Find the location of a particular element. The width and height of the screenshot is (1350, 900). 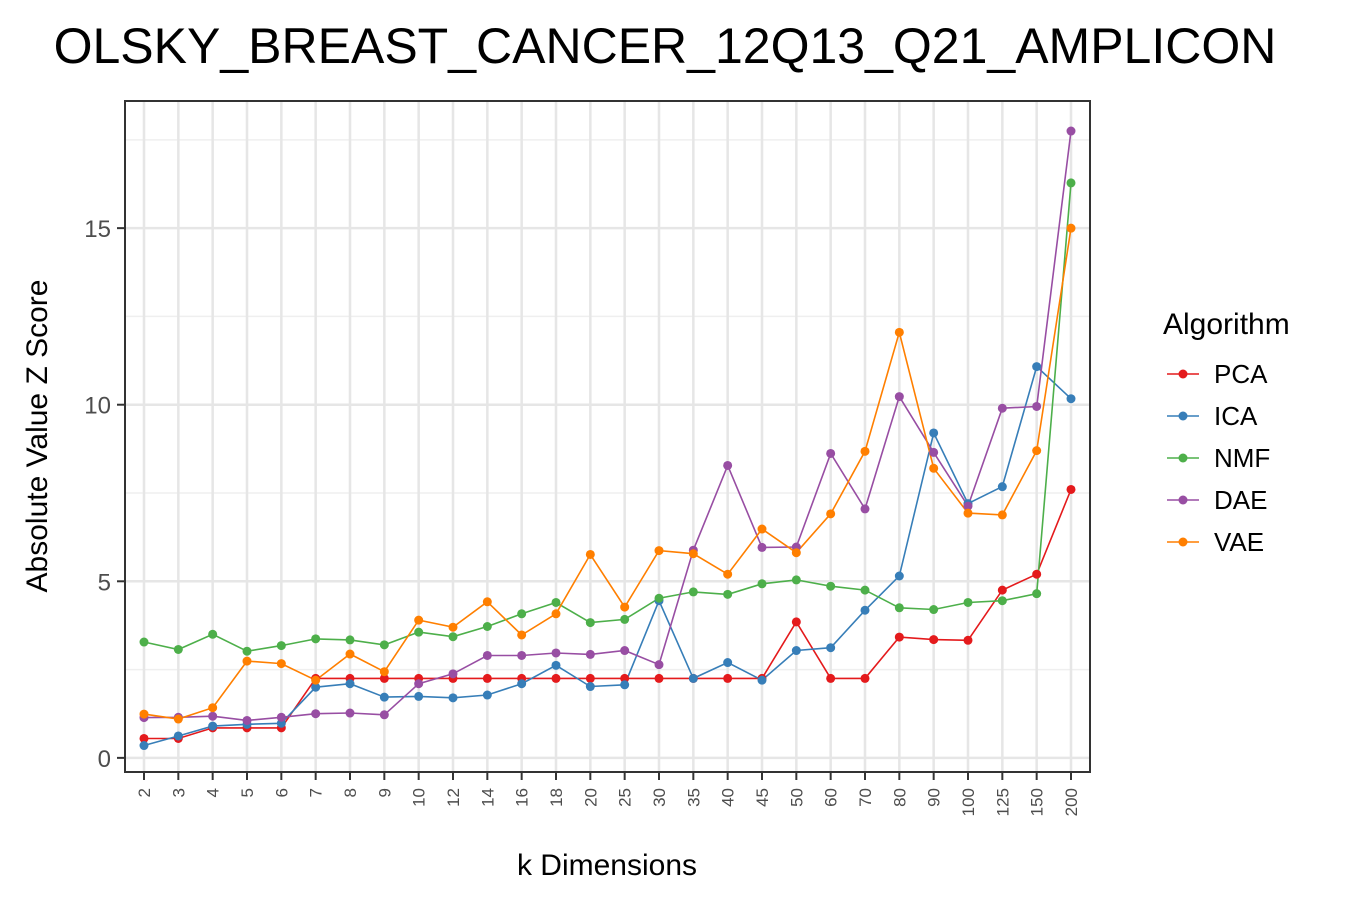

x-tick-label: 18 is located at coordinates (556, 797).